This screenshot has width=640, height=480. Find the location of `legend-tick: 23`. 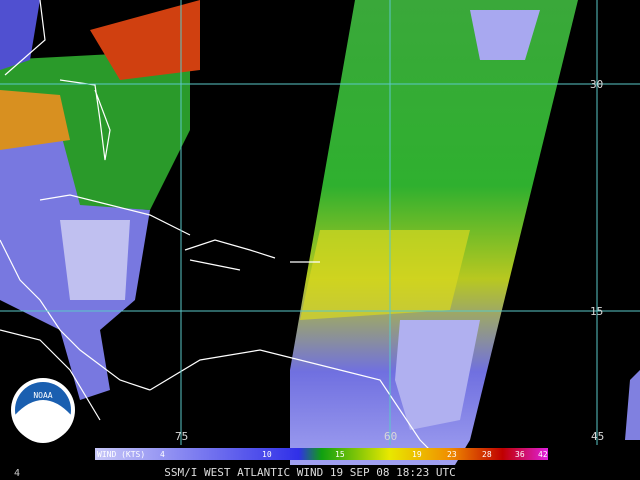

legend-tick: 23 is located at coordinates (452, 454).